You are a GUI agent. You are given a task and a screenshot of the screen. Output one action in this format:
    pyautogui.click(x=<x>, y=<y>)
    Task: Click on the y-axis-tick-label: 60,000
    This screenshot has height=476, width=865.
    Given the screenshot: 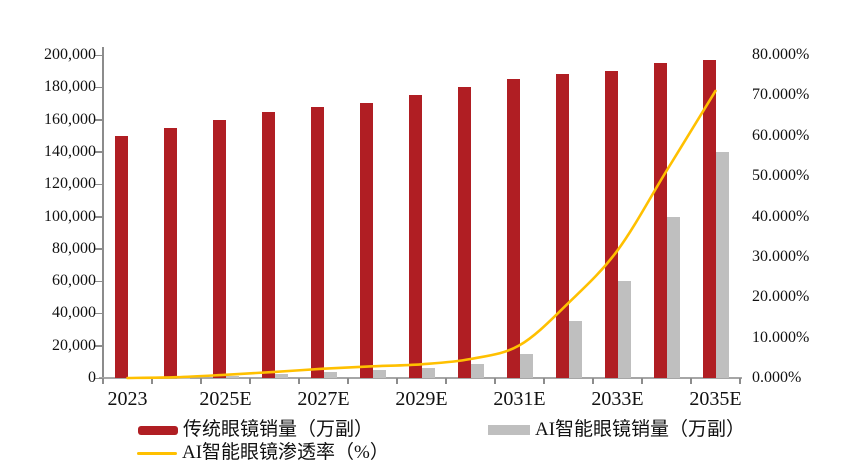 What is the action you would take?
    pyautogui.click(x=74, y=281)
    